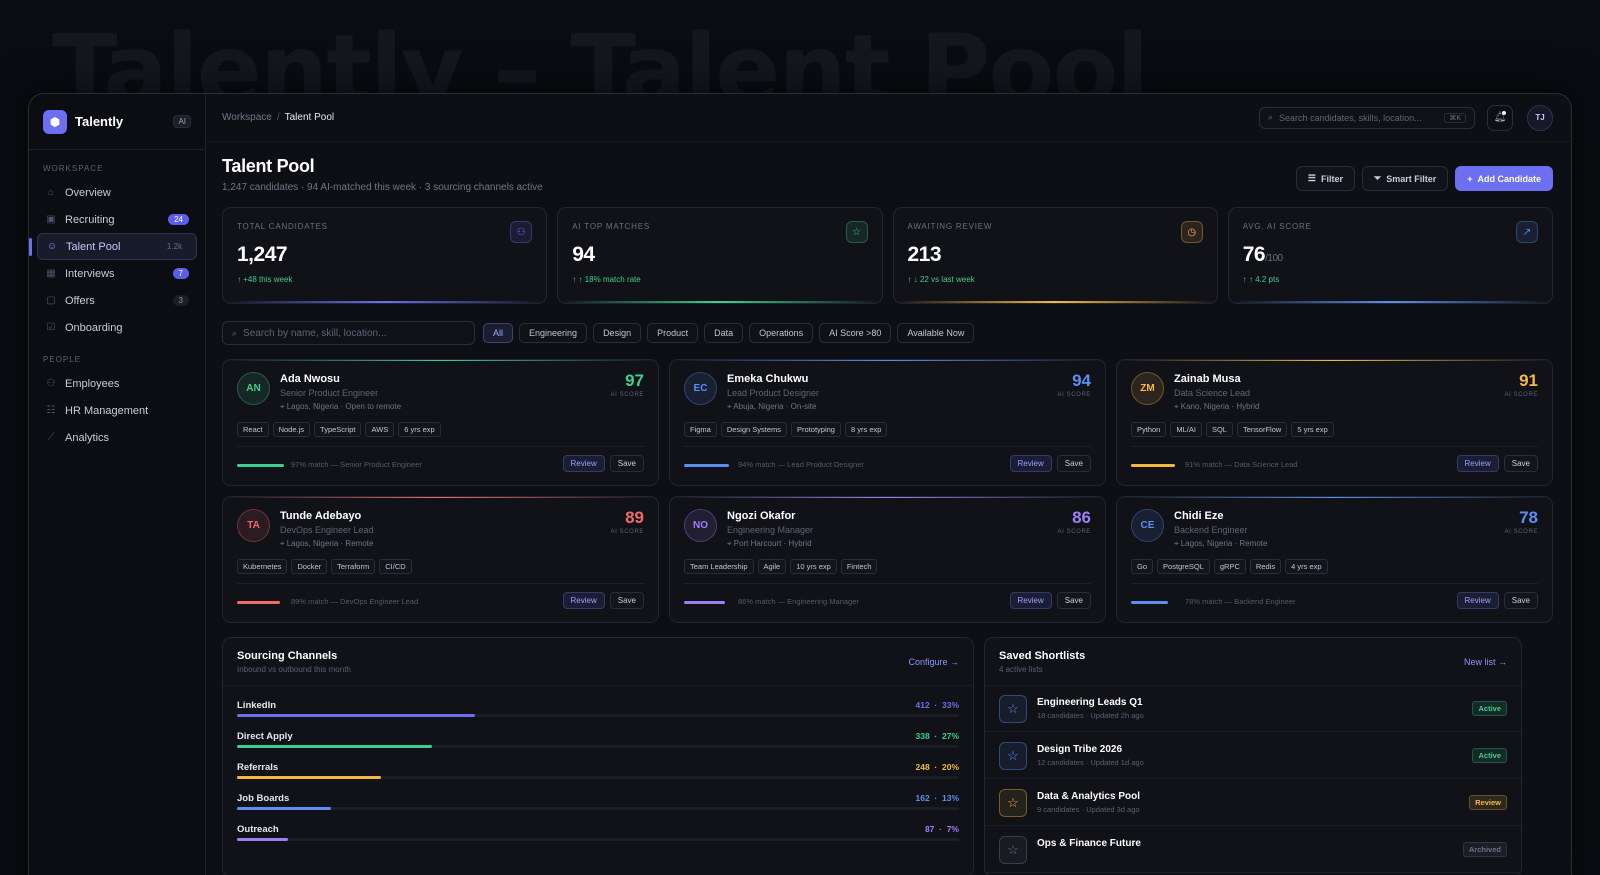 The image size is (1600, 875). I want to click on candidate-search-input, so click(354, 333).